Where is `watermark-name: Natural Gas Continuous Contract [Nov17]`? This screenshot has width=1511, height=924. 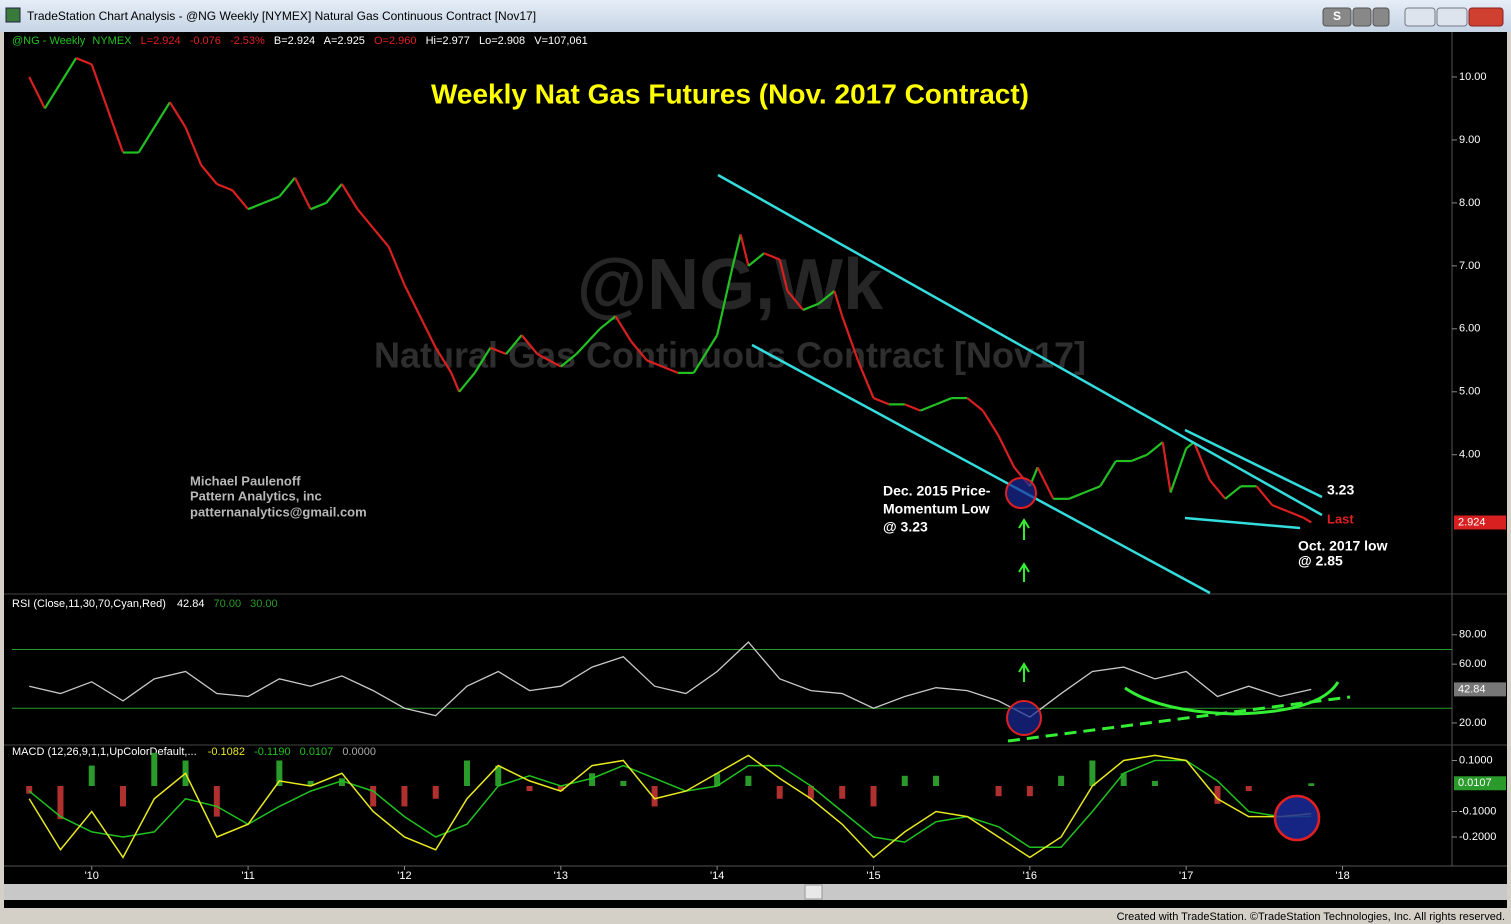 watermark-name: Natural Gas Continuous Contract [Nov17] is located at coordinates (730, 355).